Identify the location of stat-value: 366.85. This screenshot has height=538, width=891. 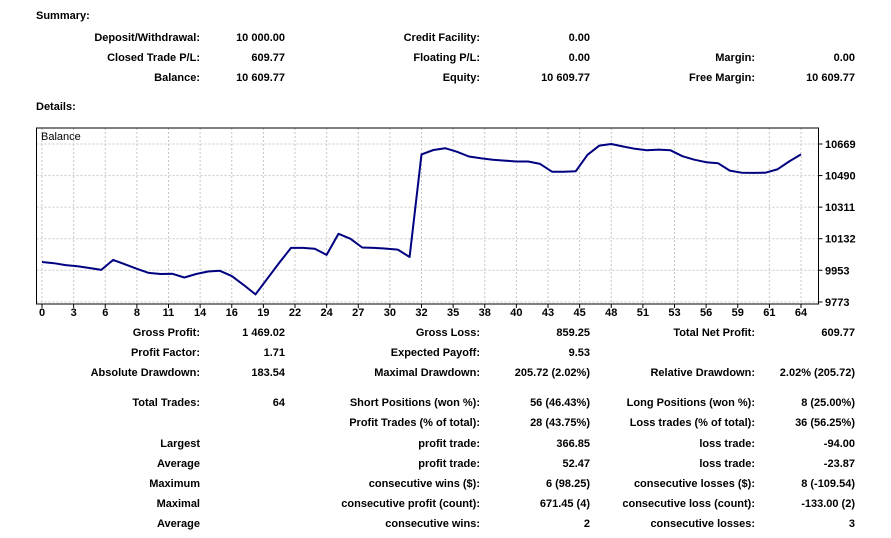
(573, 444).